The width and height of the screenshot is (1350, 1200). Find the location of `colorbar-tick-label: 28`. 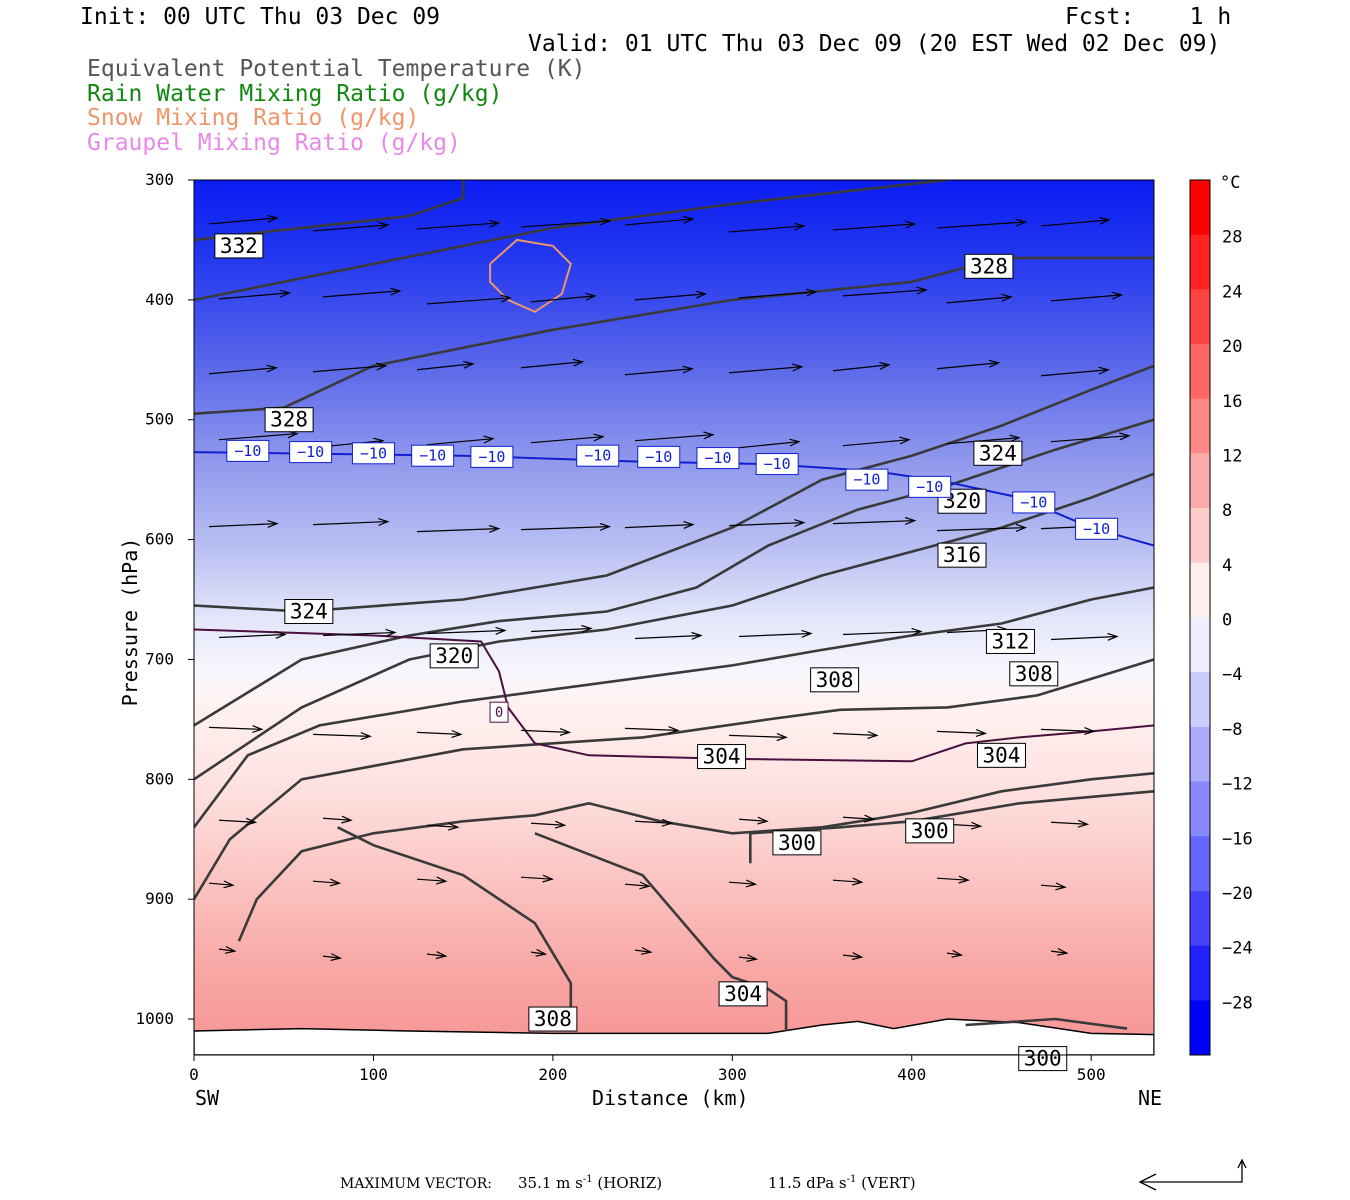

colorbar-tick-label: 28 is located at coordinates (1232, 238).